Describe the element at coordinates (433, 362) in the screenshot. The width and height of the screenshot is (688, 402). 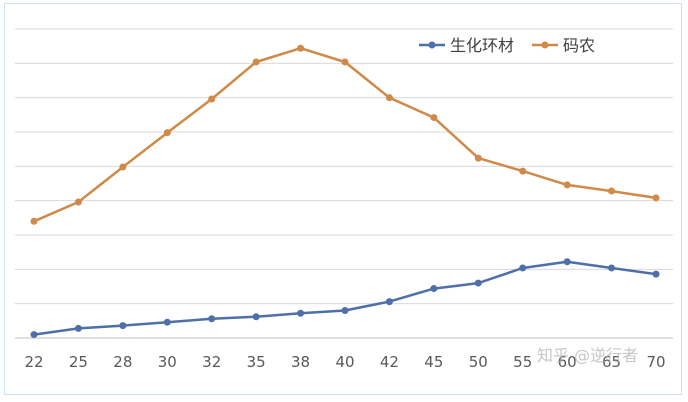
I see `x-tick-label: 45` at that location.